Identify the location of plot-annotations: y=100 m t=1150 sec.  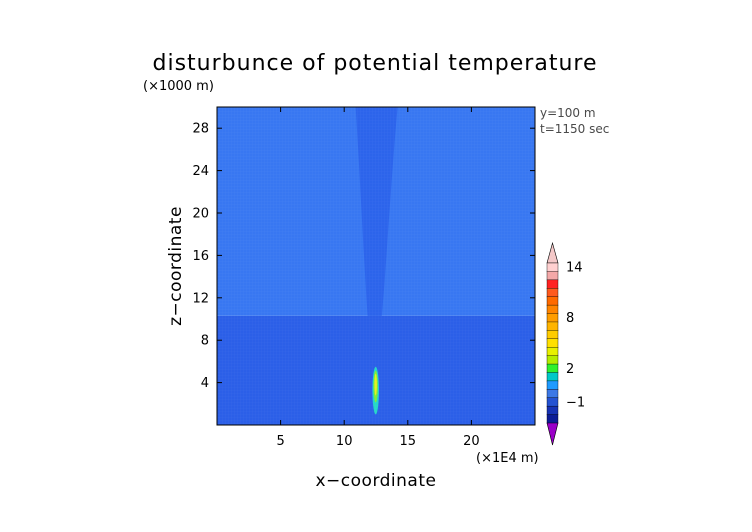
(574, 121).